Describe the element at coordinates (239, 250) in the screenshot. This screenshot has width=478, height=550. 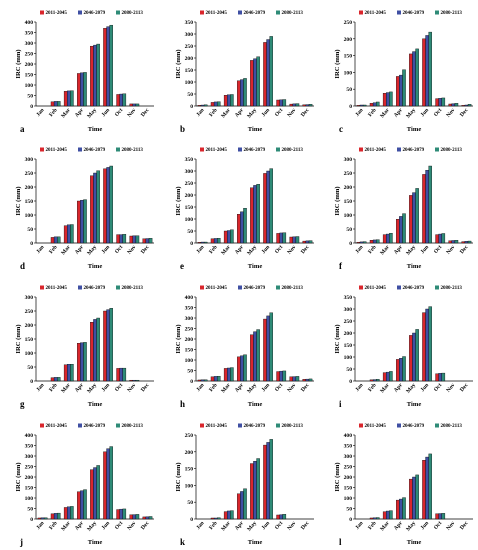
I see `x-tick-label: Apr` at that location.